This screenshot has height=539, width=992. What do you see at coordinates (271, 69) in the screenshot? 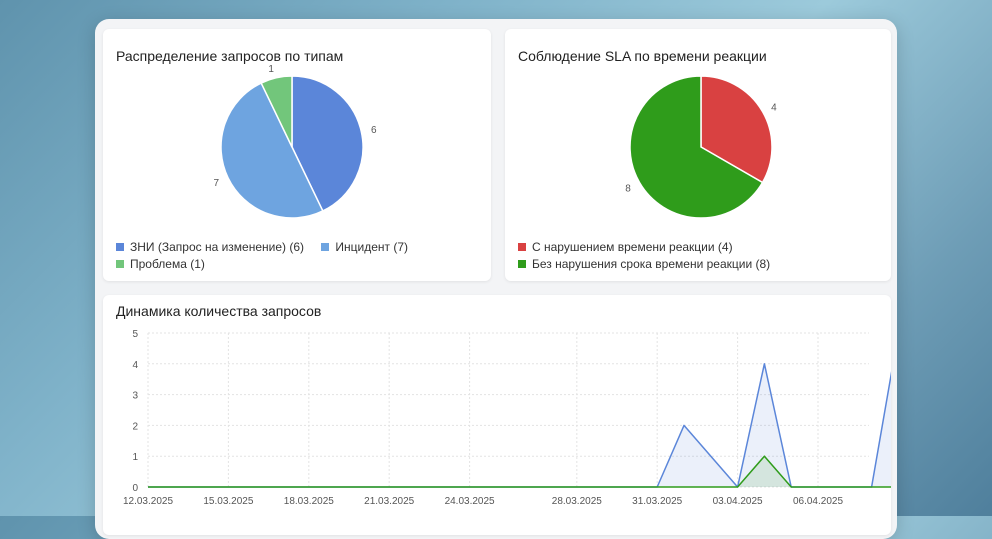
I see `request-types-slice-value-2: 1` at bounding box center [271, 69].